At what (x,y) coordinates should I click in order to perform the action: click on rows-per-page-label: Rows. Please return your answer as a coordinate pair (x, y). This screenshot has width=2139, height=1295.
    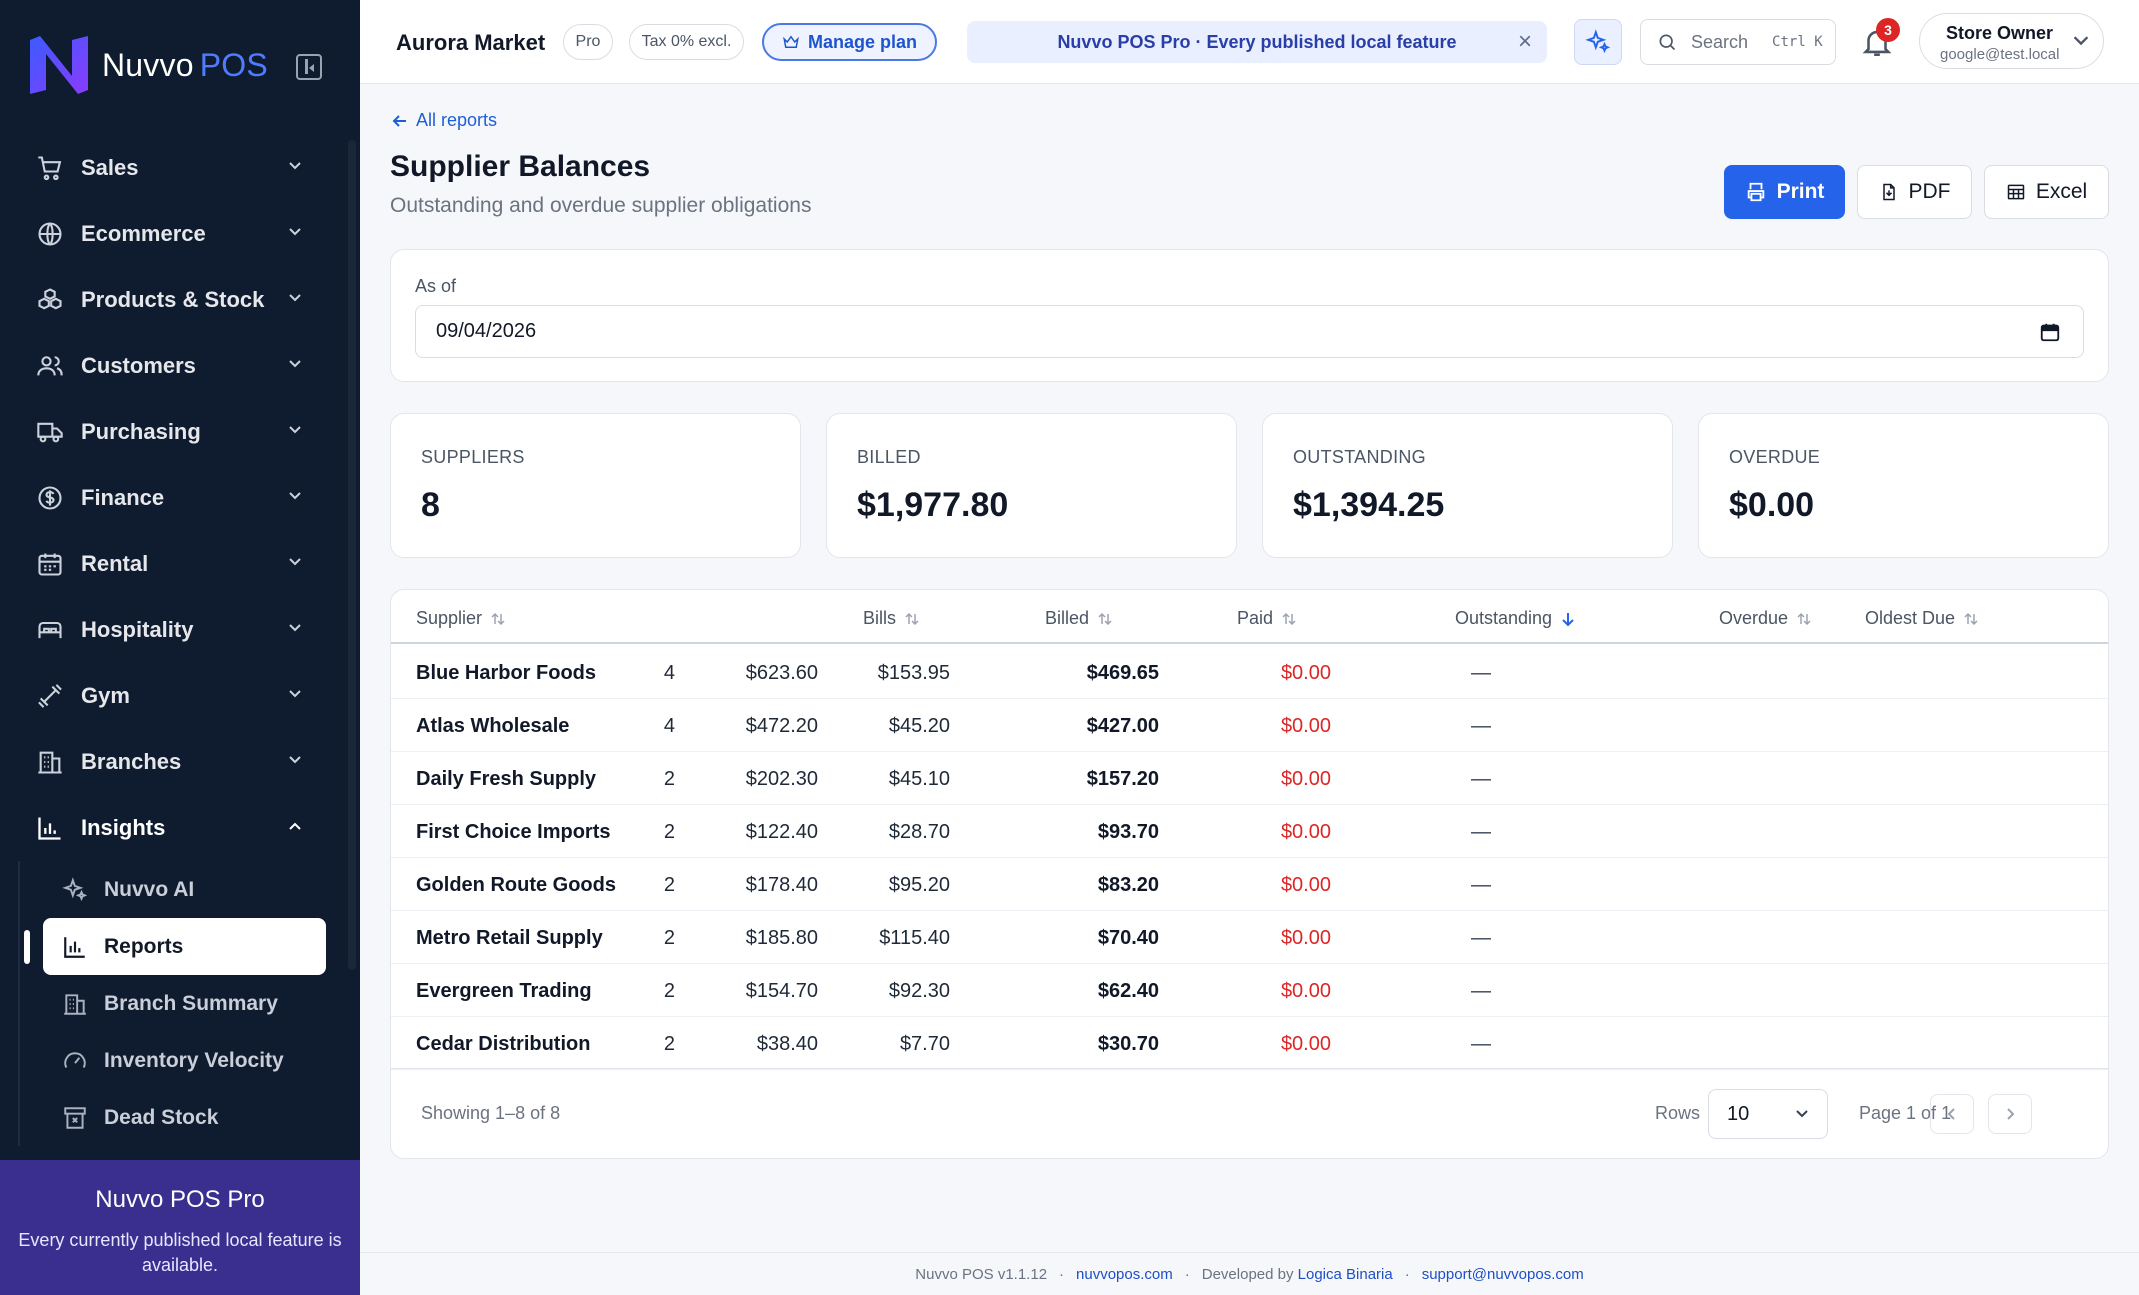
    Looking at the image, I should click on (1678, 1113).